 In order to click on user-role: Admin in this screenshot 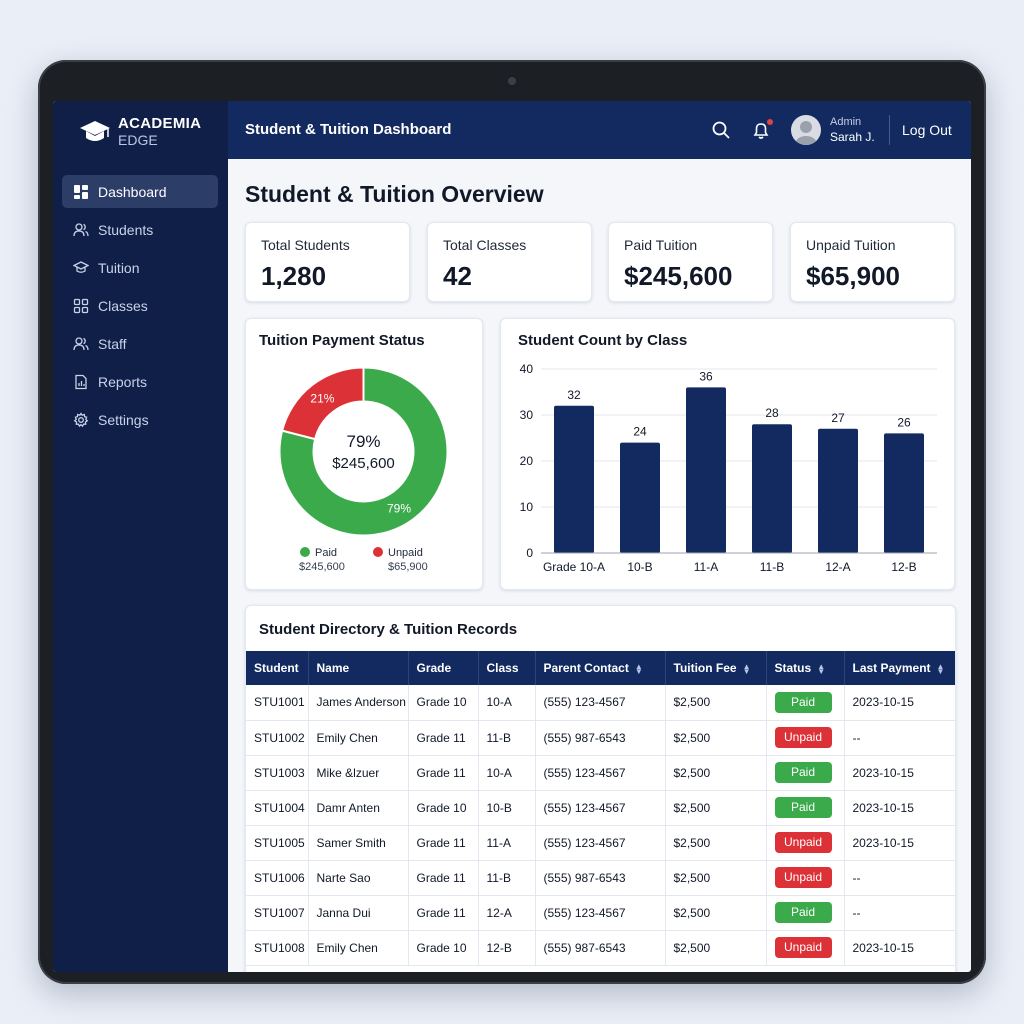, I will do `click(846, 122)`.